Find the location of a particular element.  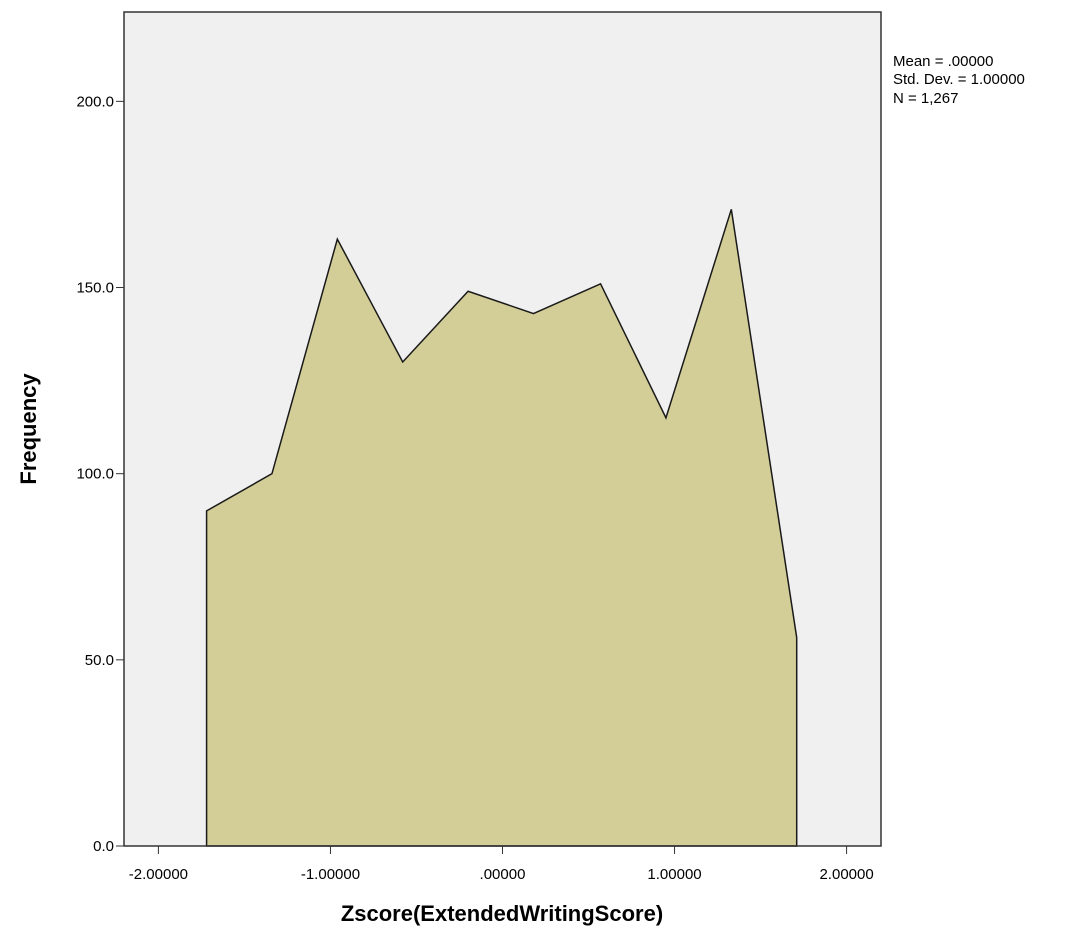

stats-n: N = 1,267 is located at coordinates (925, 98).